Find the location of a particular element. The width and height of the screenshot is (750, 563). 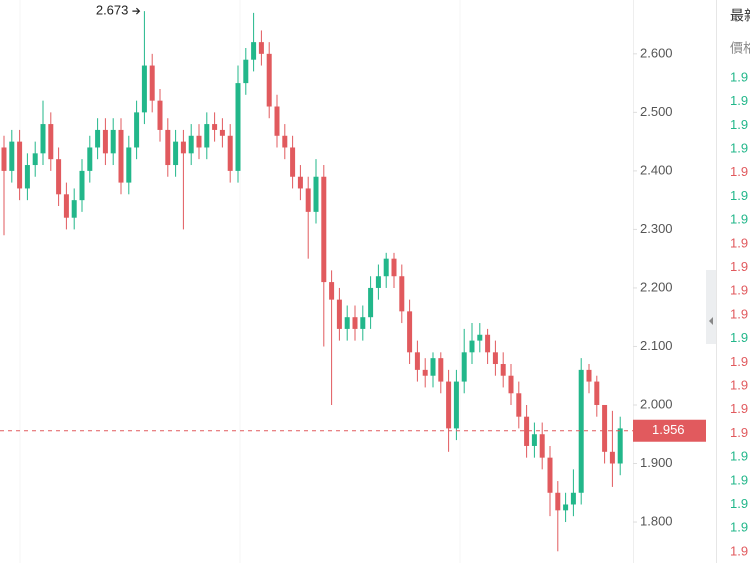

y-tick-label: 2.700 is located at coordinates (656, 1).